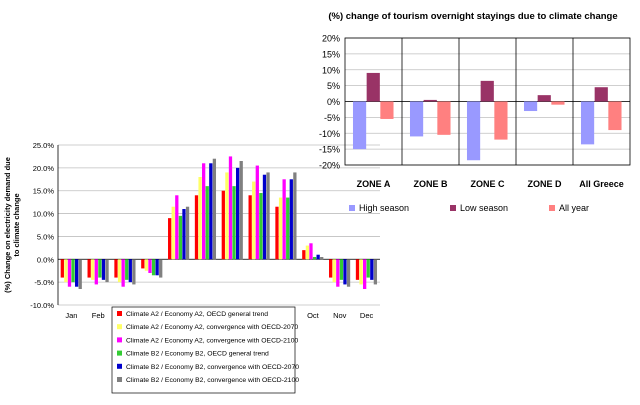 This screenshot has height=405, width=640. I want to click on x-tick-label: ZONE D, so click(544, 184).